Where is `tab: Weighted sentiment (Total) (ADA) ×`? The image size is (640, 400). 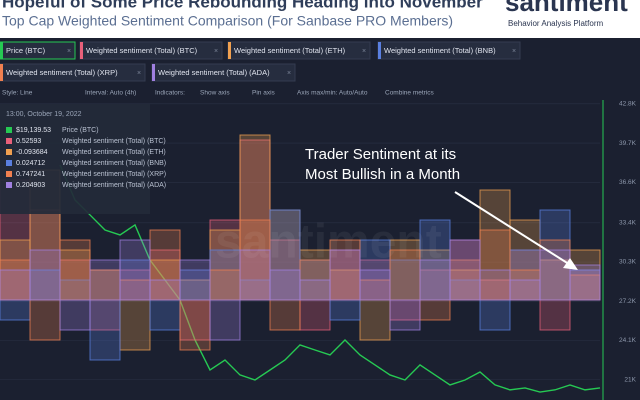 tab: Weighted sentiment (Total) (ADA) × is located at coordinates (223, 72).